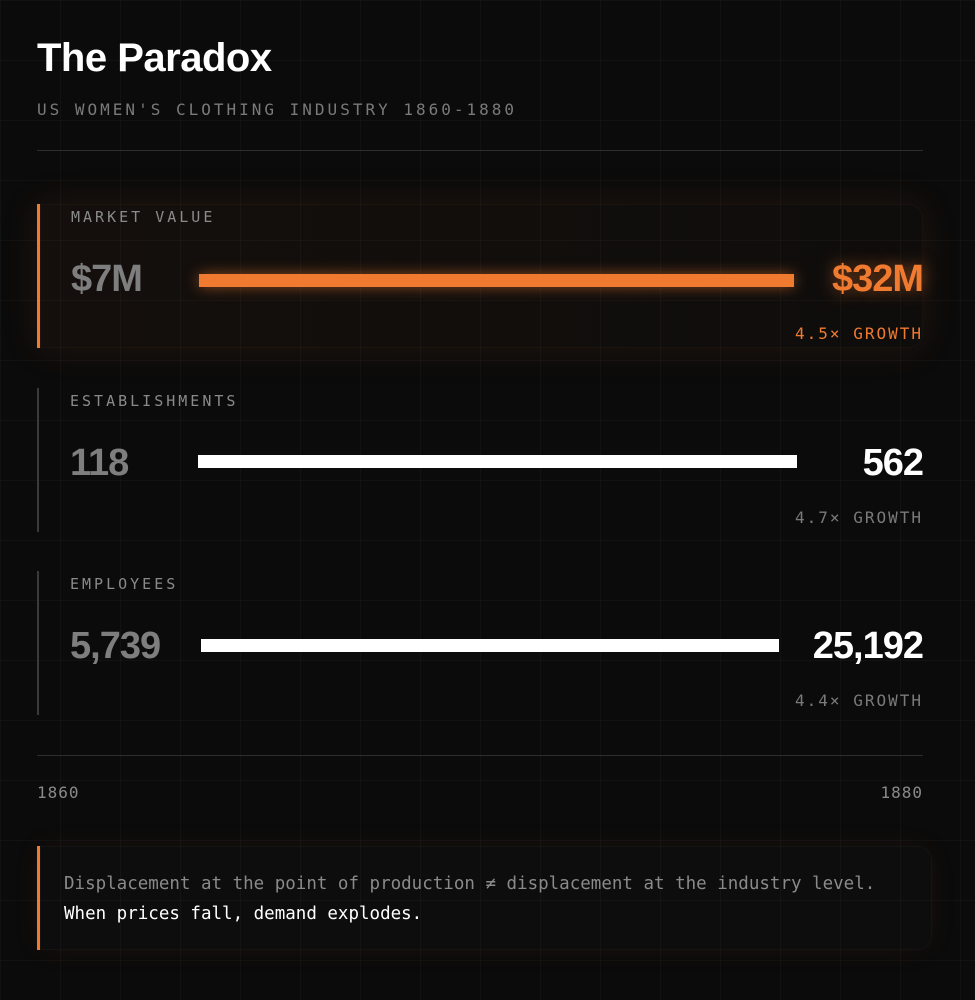 The height and width of the screenshot is (1000, 975). I want to click on growth-label: 4.4× GROWTH, so click(859, 700).